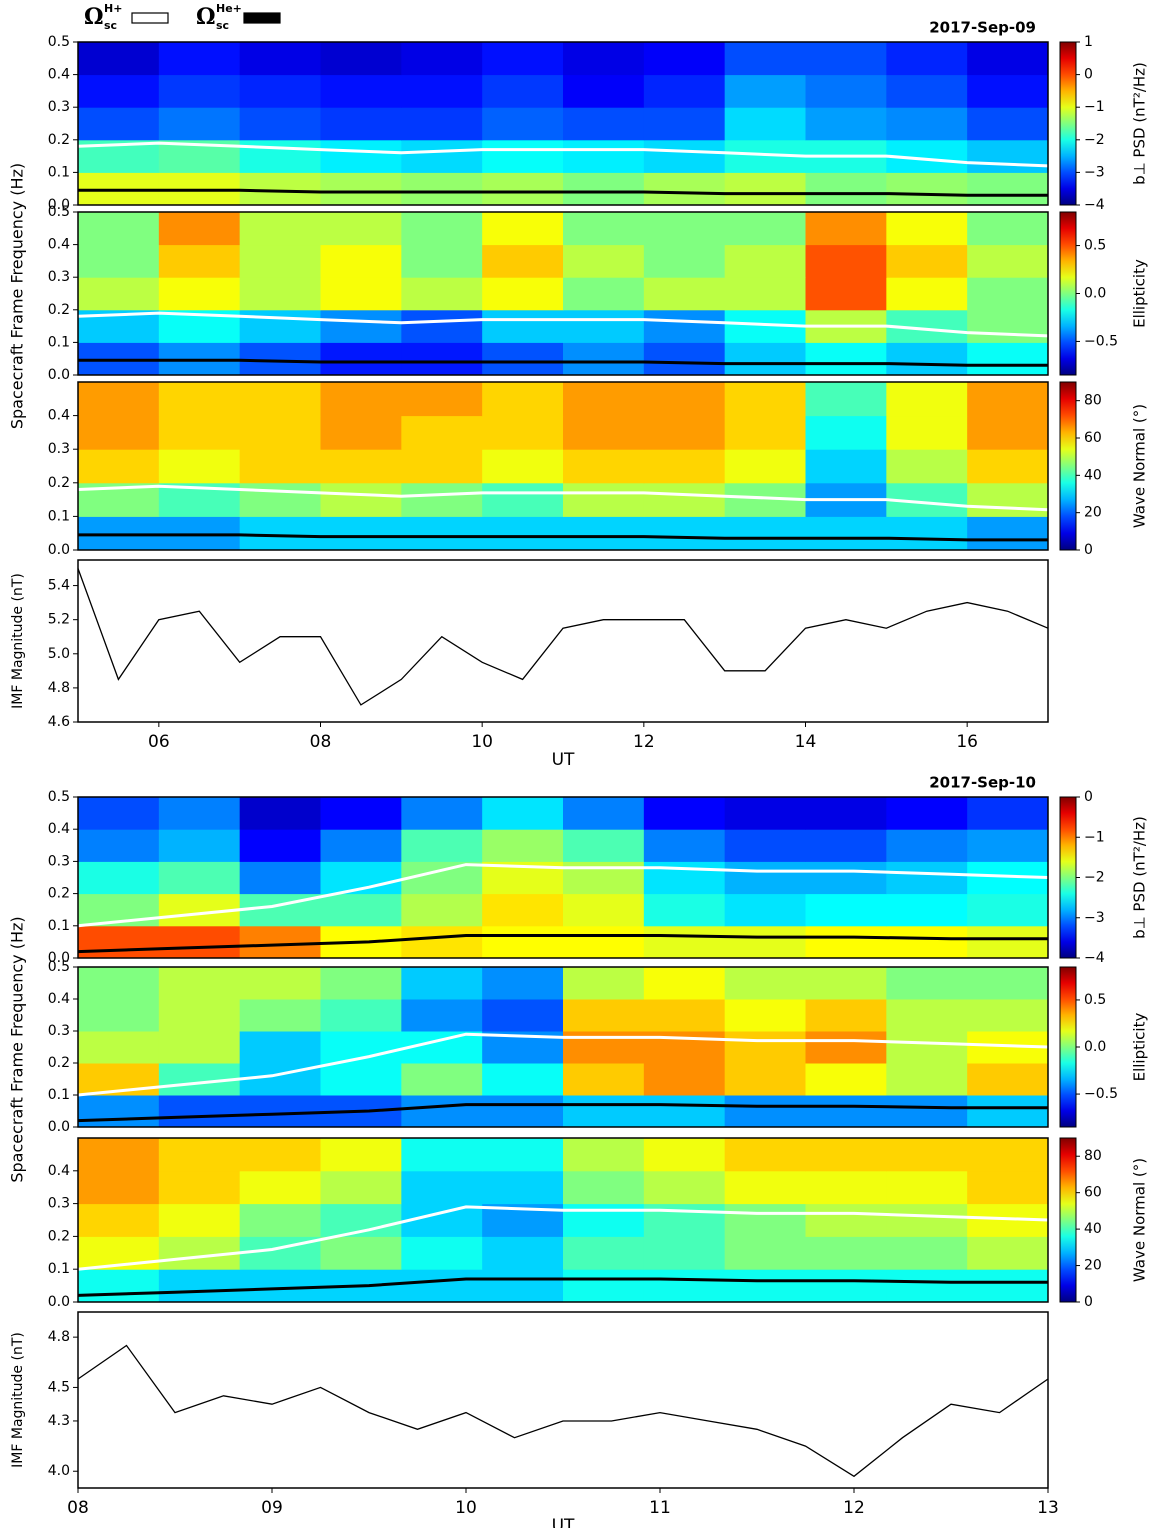  I want to click on colorbar-label: Wave Normal (°), so click(1140, 1220).